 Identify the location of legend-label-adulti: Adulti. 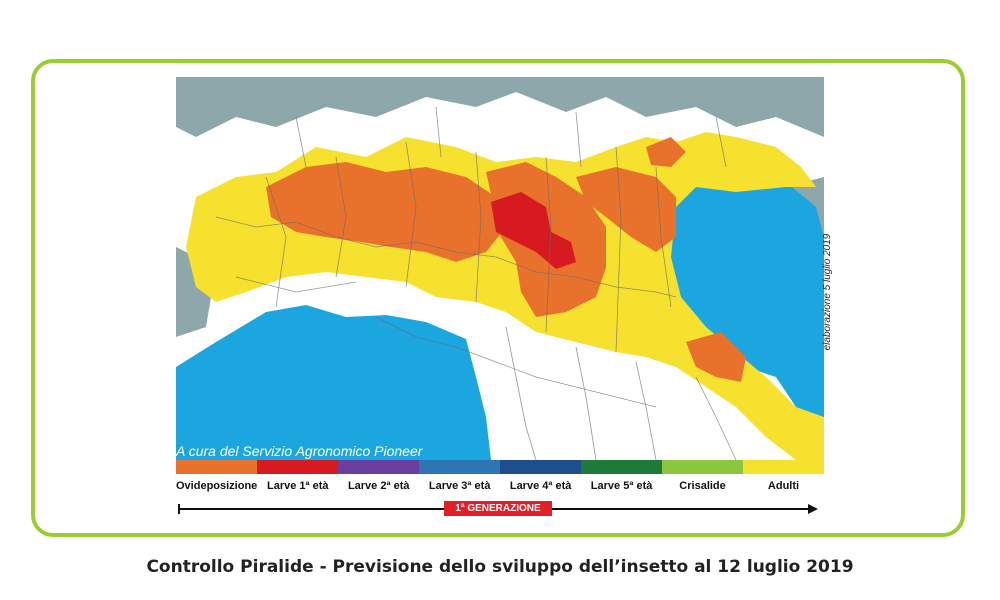
(783, 486).